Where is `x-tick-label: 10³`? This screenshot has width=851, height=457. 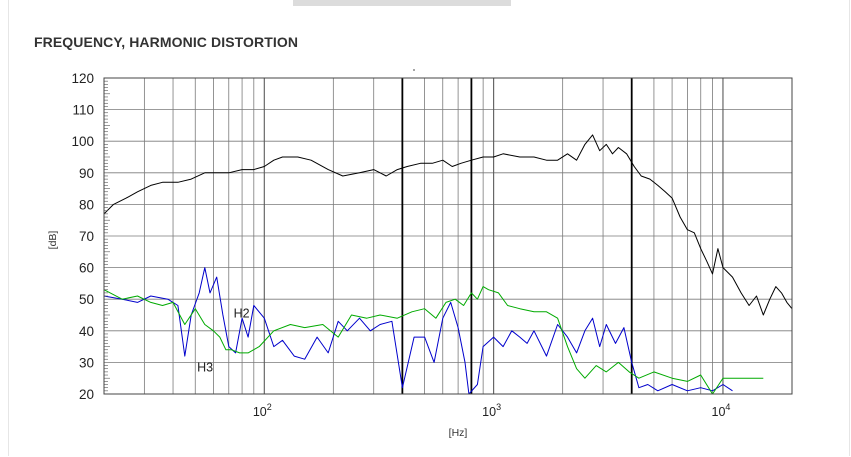
x-tick-label: 10³ is located at coordinates (491, 410).